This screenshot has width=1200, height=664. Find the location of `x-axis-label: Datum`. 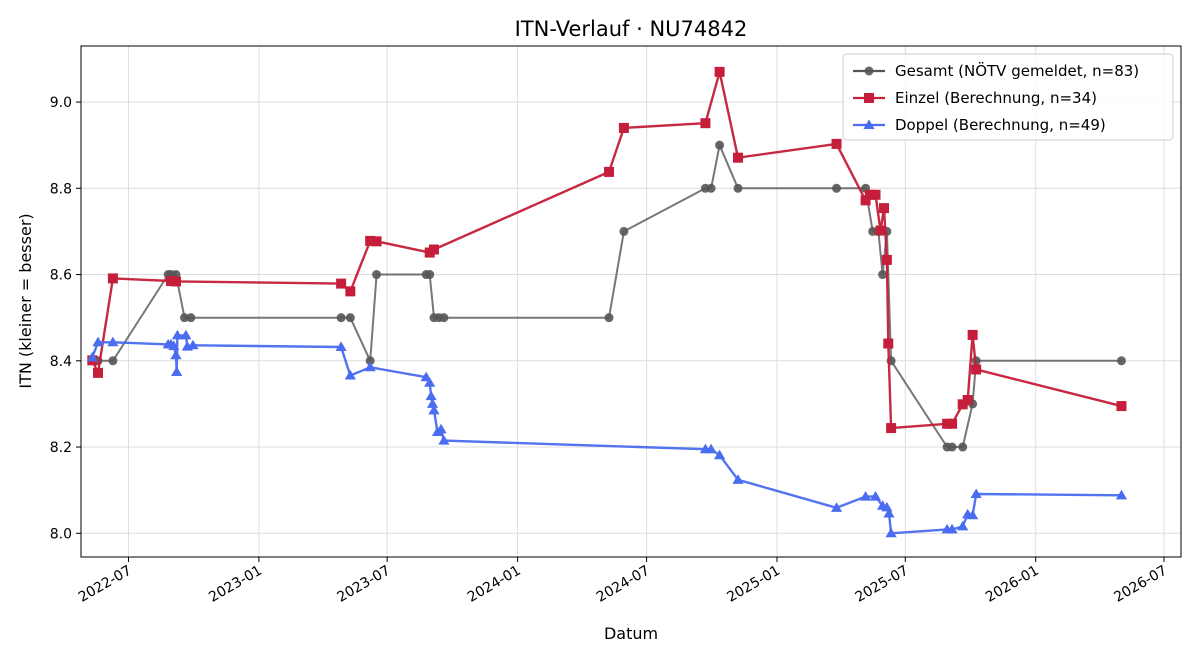

x-axis-label: Datum is located at coordinates (631, 633).